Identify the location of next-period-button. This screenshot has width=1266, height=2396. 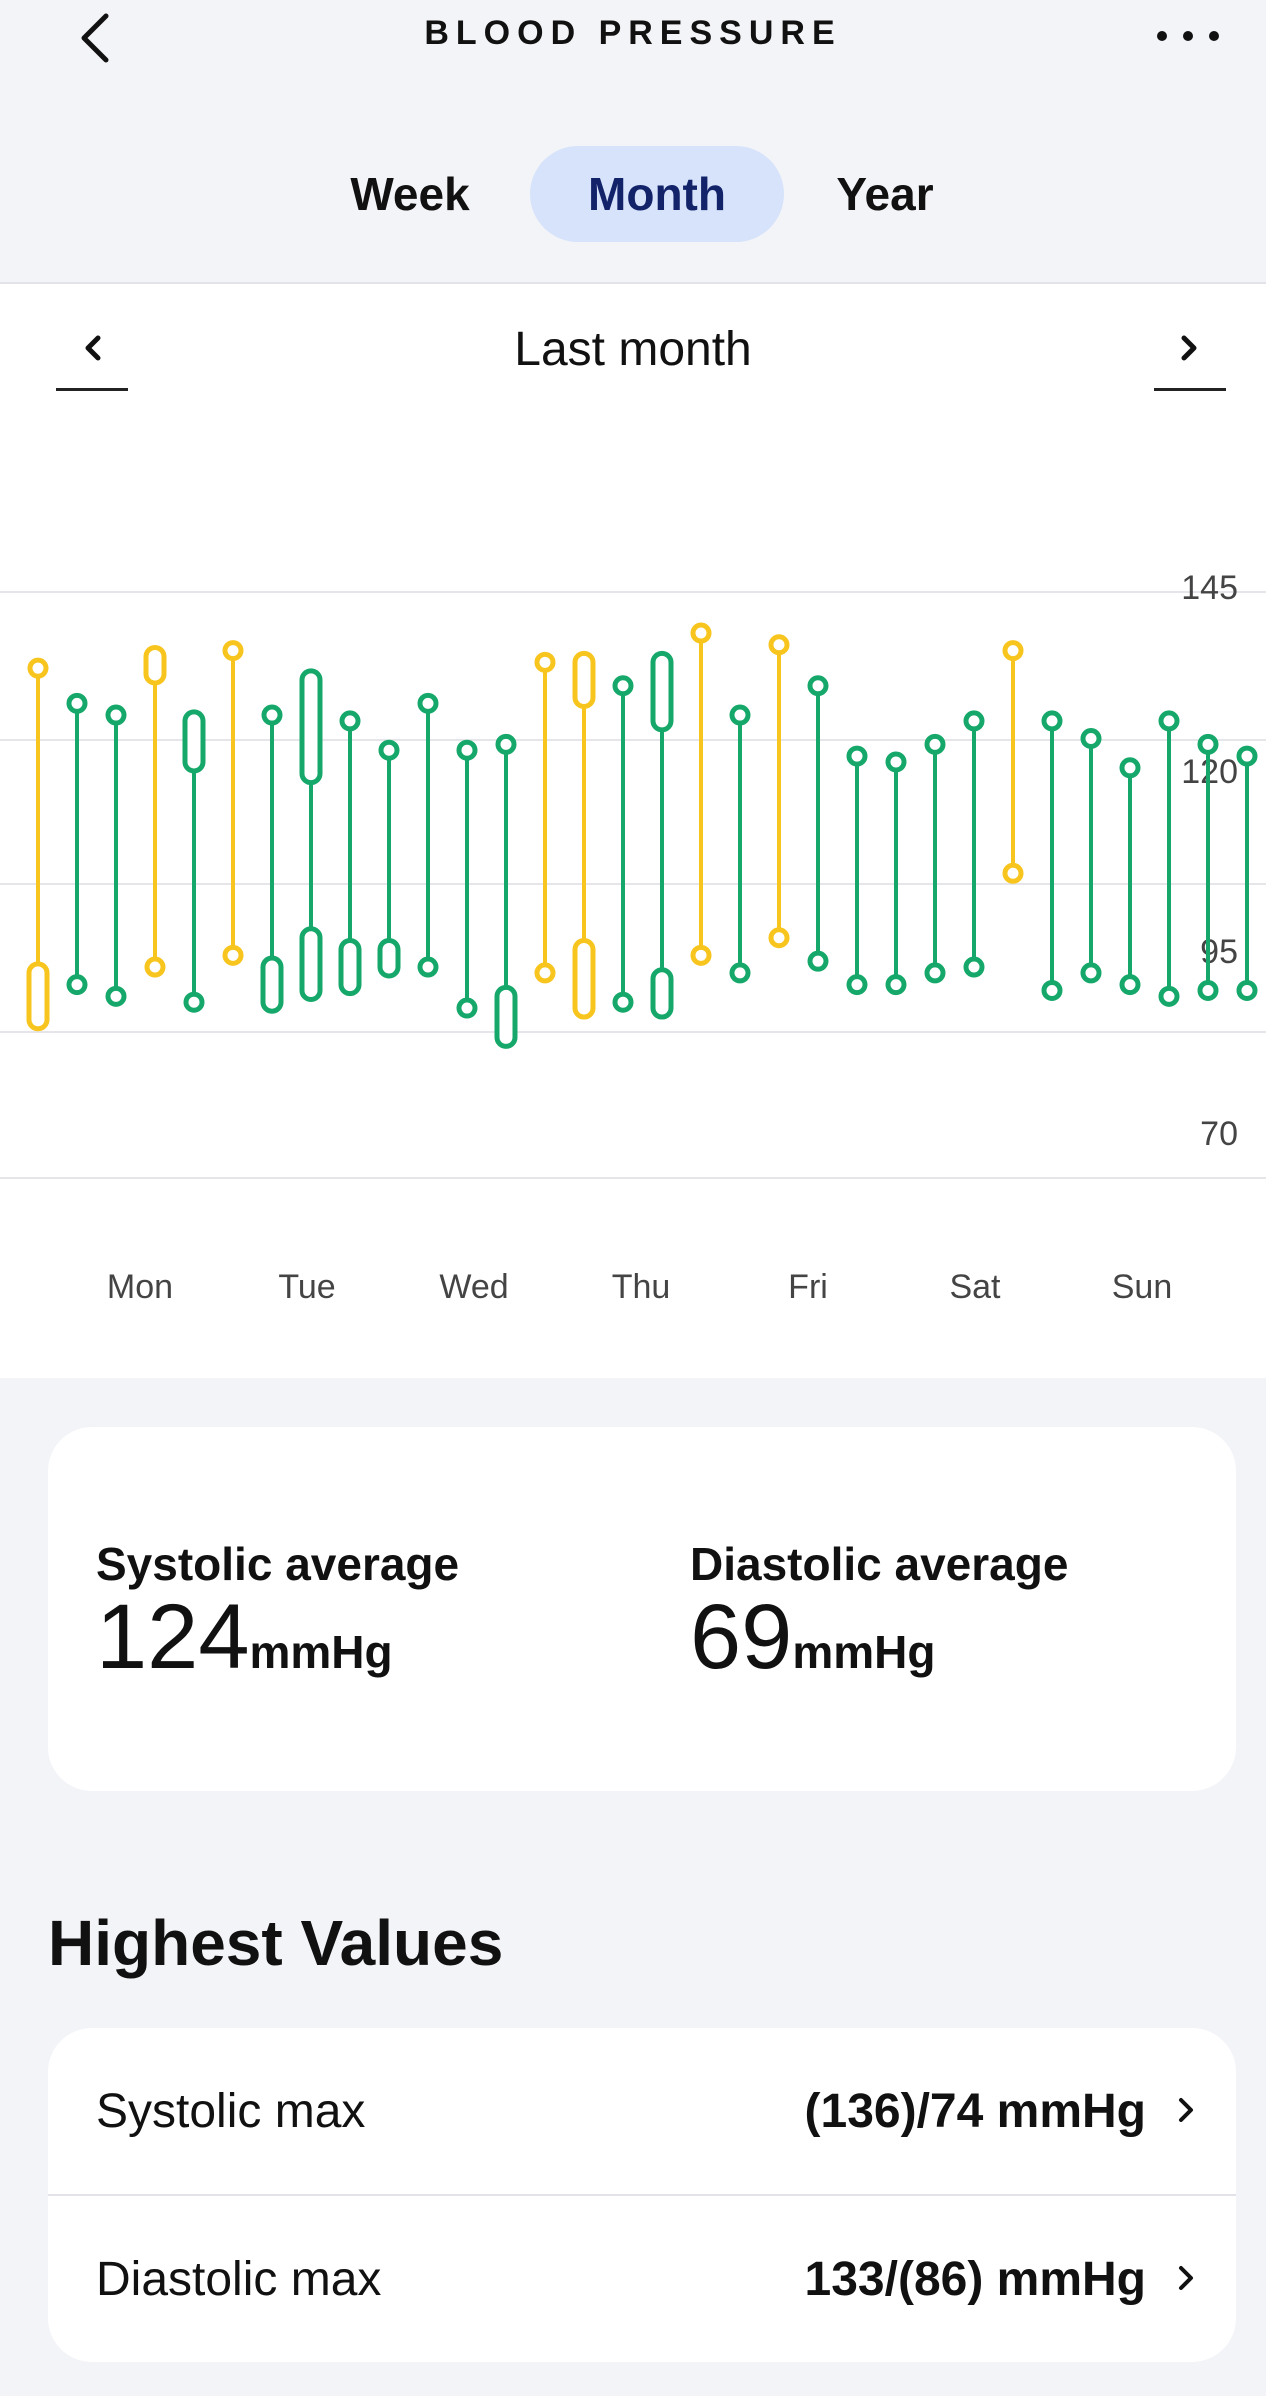
(1190, 354).